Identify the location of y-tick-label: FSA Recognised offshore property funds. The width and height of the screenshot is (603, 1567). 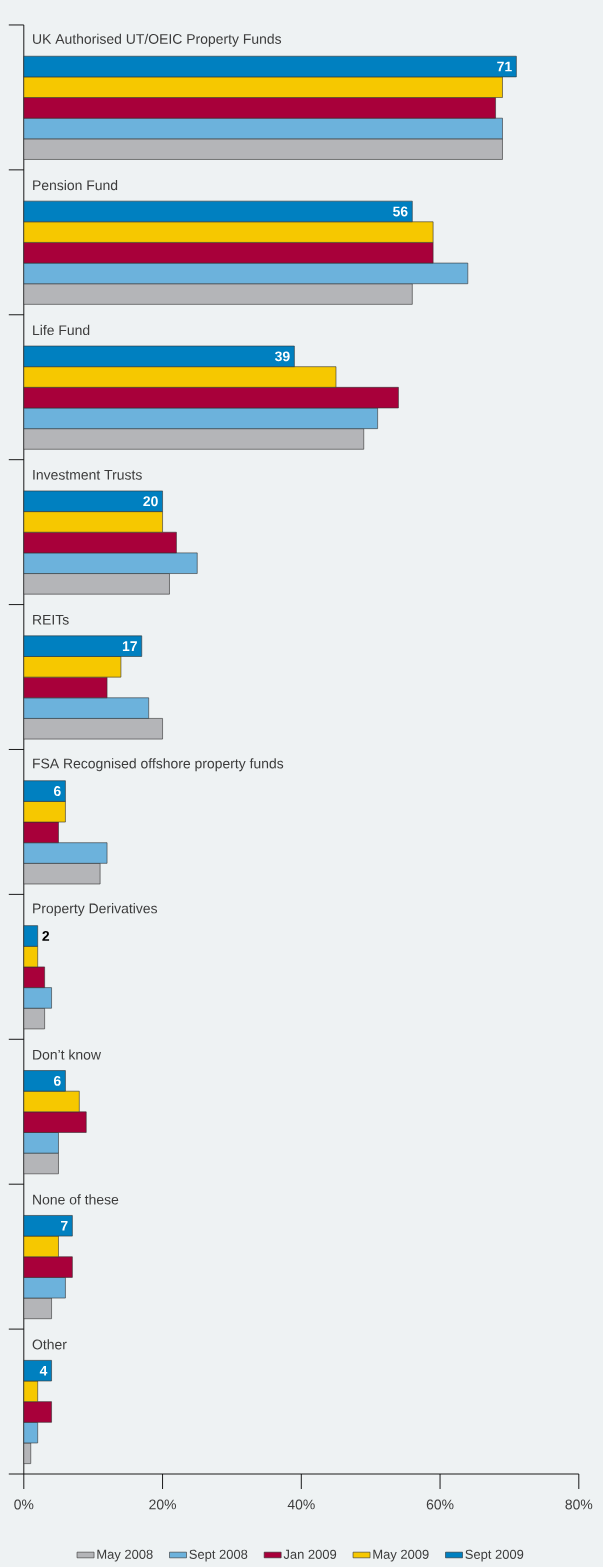
(158, 765).